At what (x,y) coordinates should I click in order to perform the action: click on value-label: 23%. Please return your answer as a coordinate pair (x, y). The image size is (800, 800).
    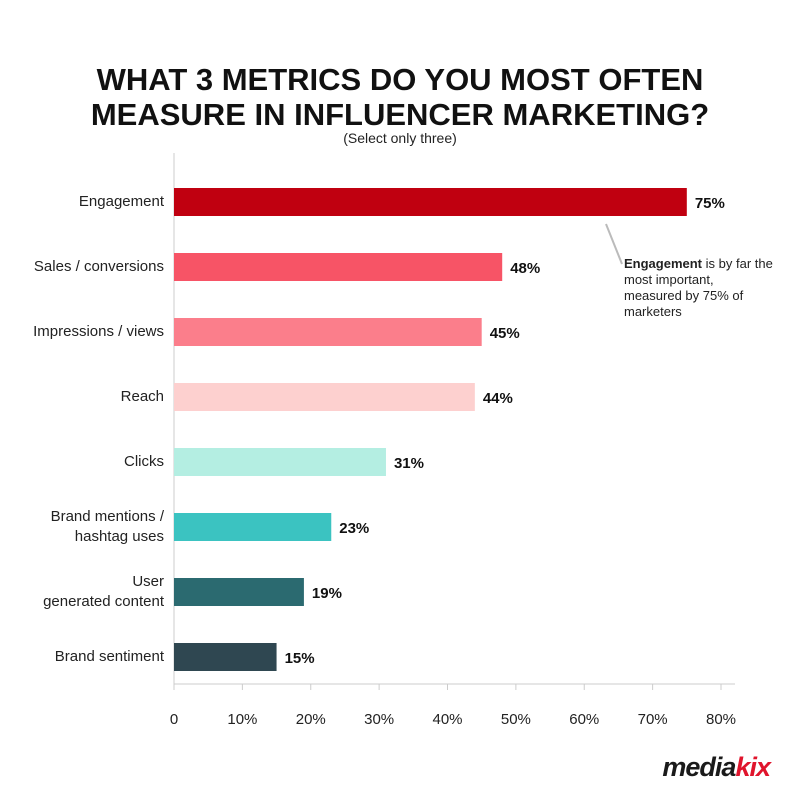
    Looking at the image, I should click on (354, 528).